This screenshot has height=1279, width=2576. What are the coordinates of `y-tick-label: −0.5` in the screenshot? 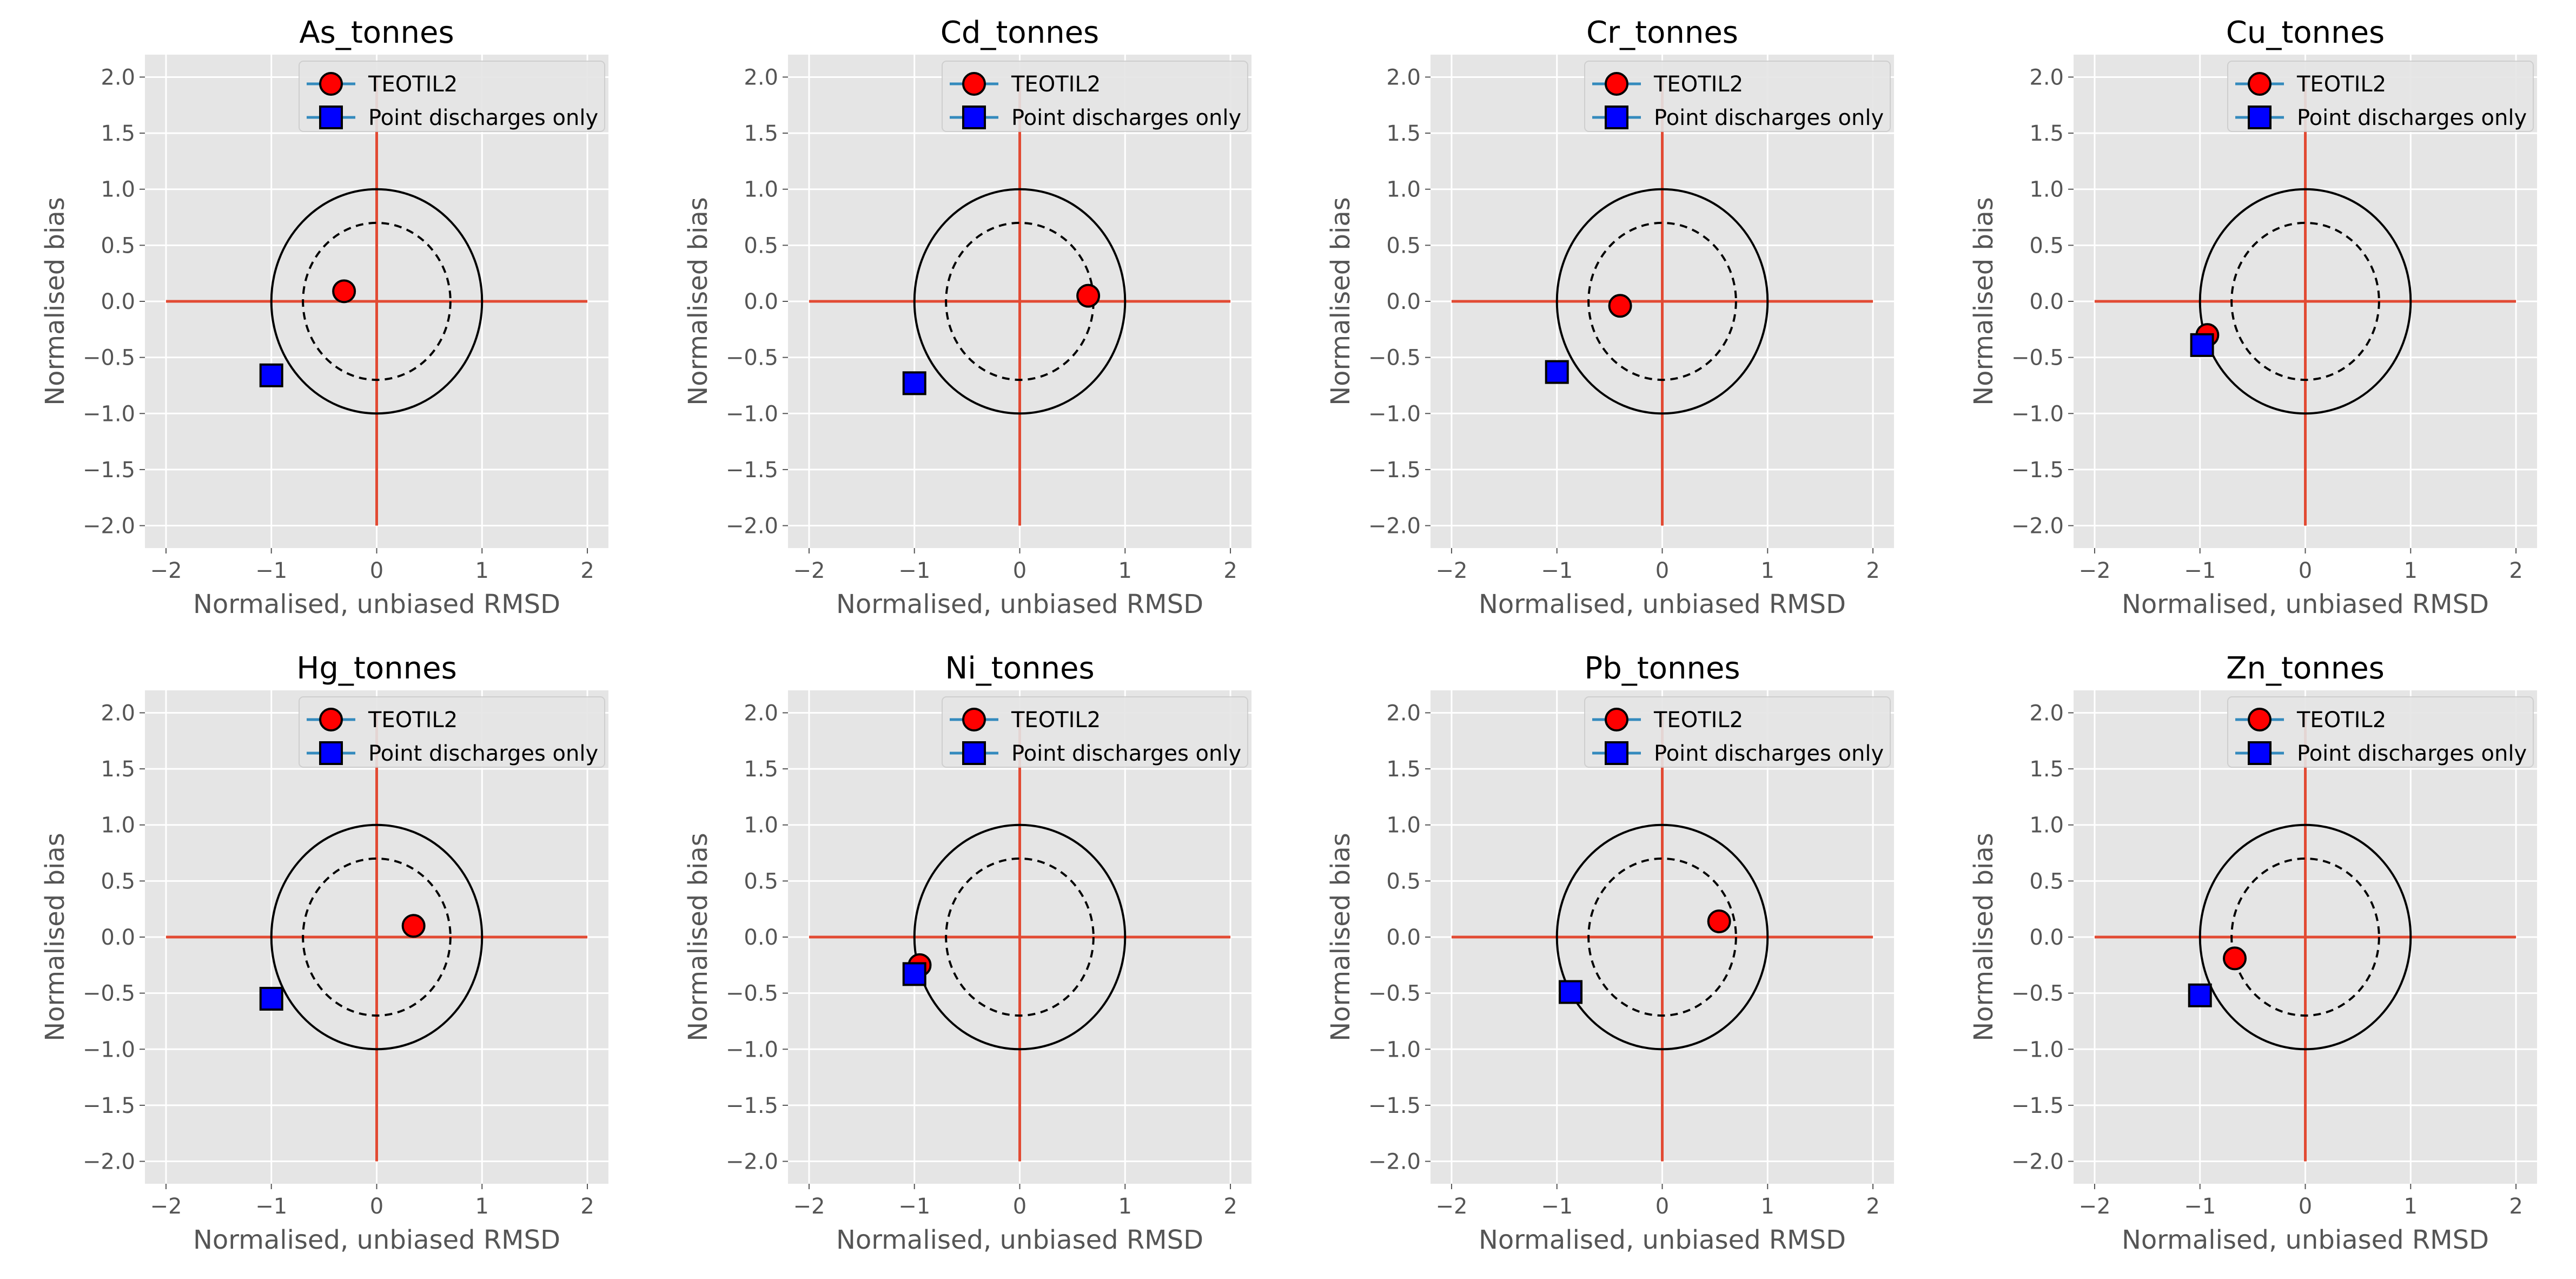 It's located at (1394, 993).